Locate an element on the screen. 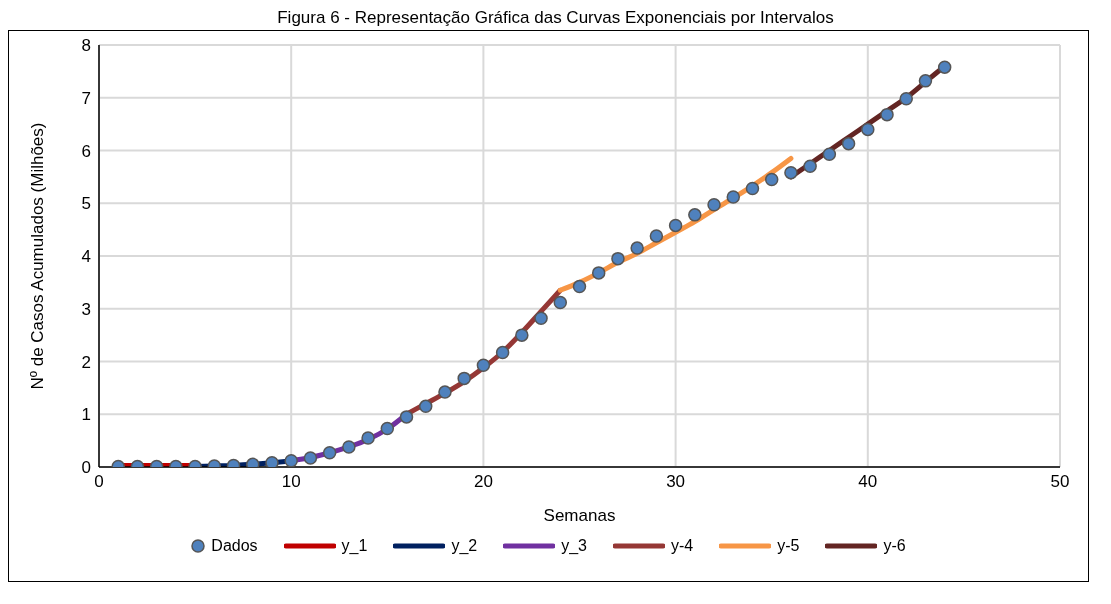  chart-title: Figura 6 - Representação Gráfica das Curvas Exponenciais por Intervalos is located at coordinates (555, 18).